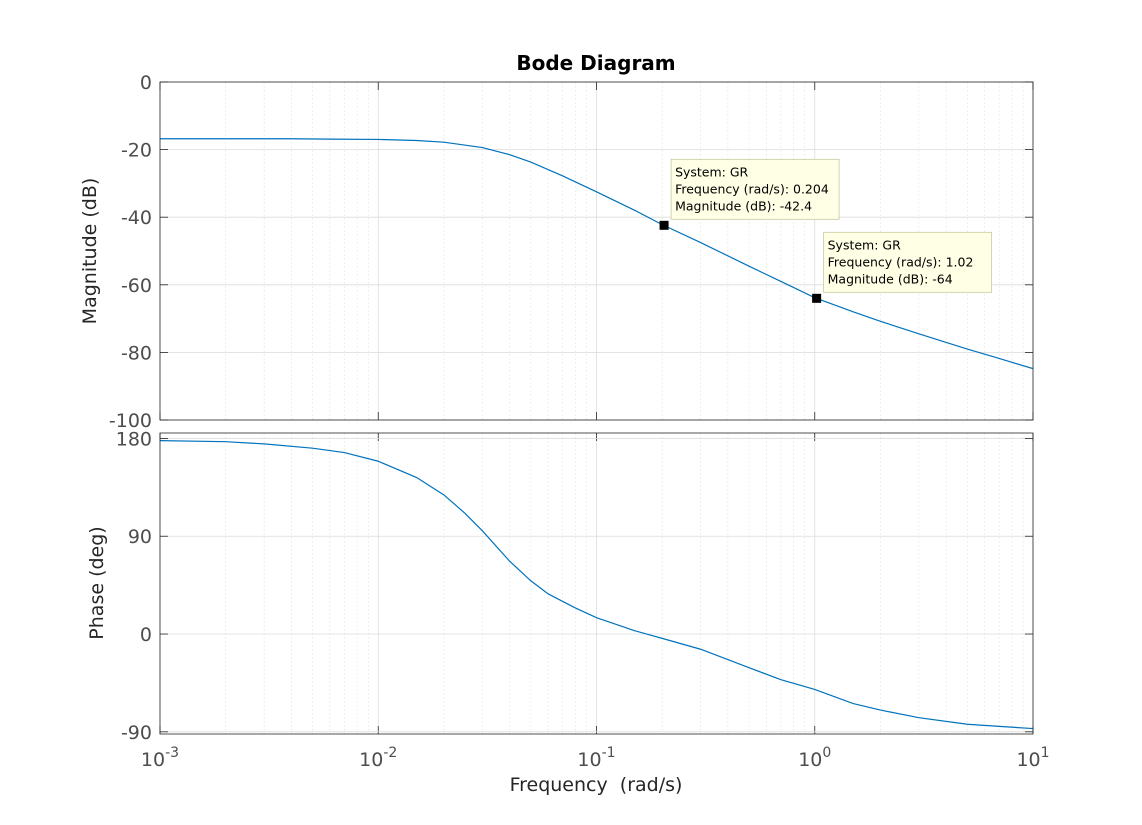 This screenshot has height=825, width=1142. Describe the element at coordinates (130, 252) in the screenshot. I see `magnitude-y-ticks: -100 -80 -60 -40 -20 0` at that location.